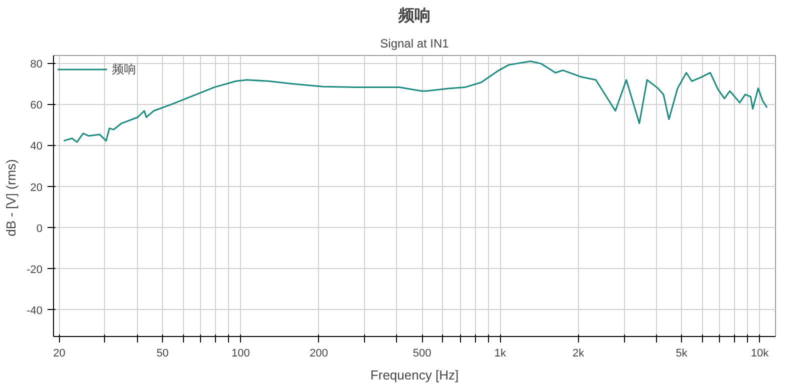  What do you see at coordinates (414, 375) in the screenshot?
I see `x-axis-title: Frequency [Hz]` at bounding box center [414, 375].